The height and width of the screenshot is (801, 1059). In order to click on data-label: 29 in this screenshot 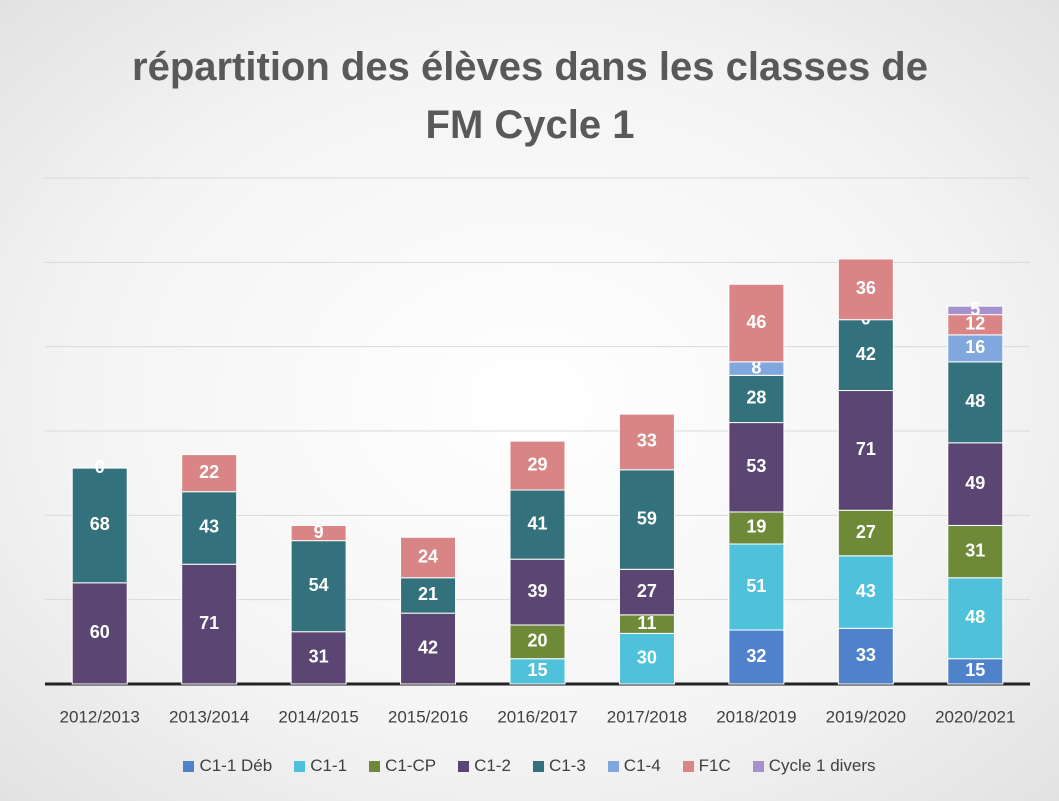, I will do `click(537, 464)`.